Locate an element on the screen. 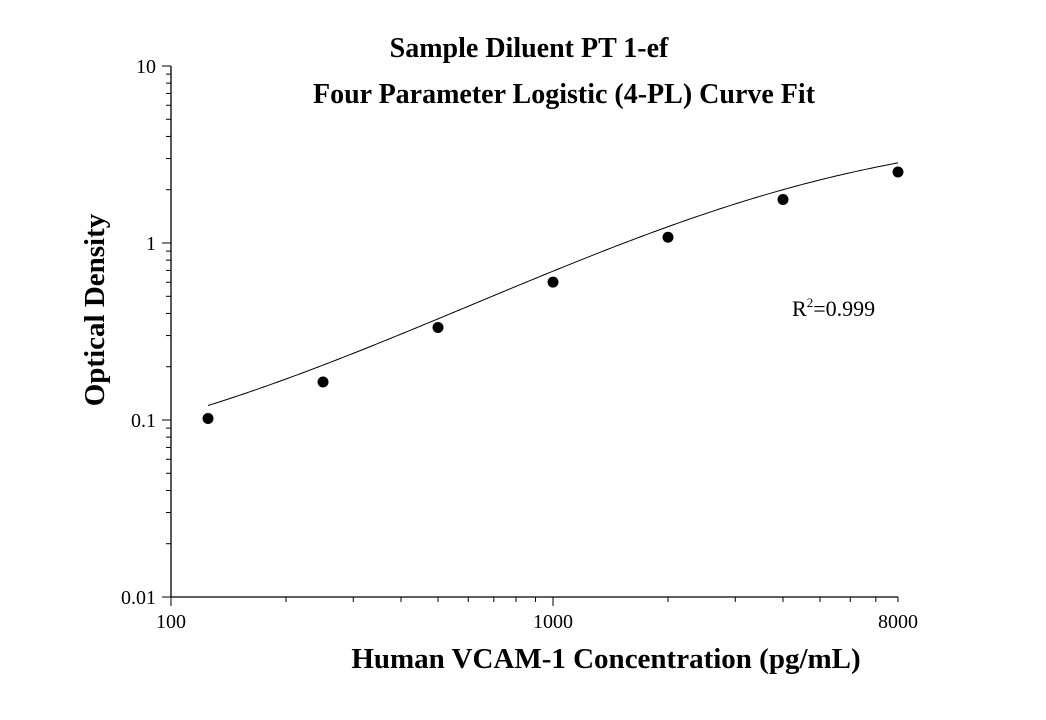 The image size is (1046, 720). x-tick-label: 1000 is located at coordinates (553, 622).